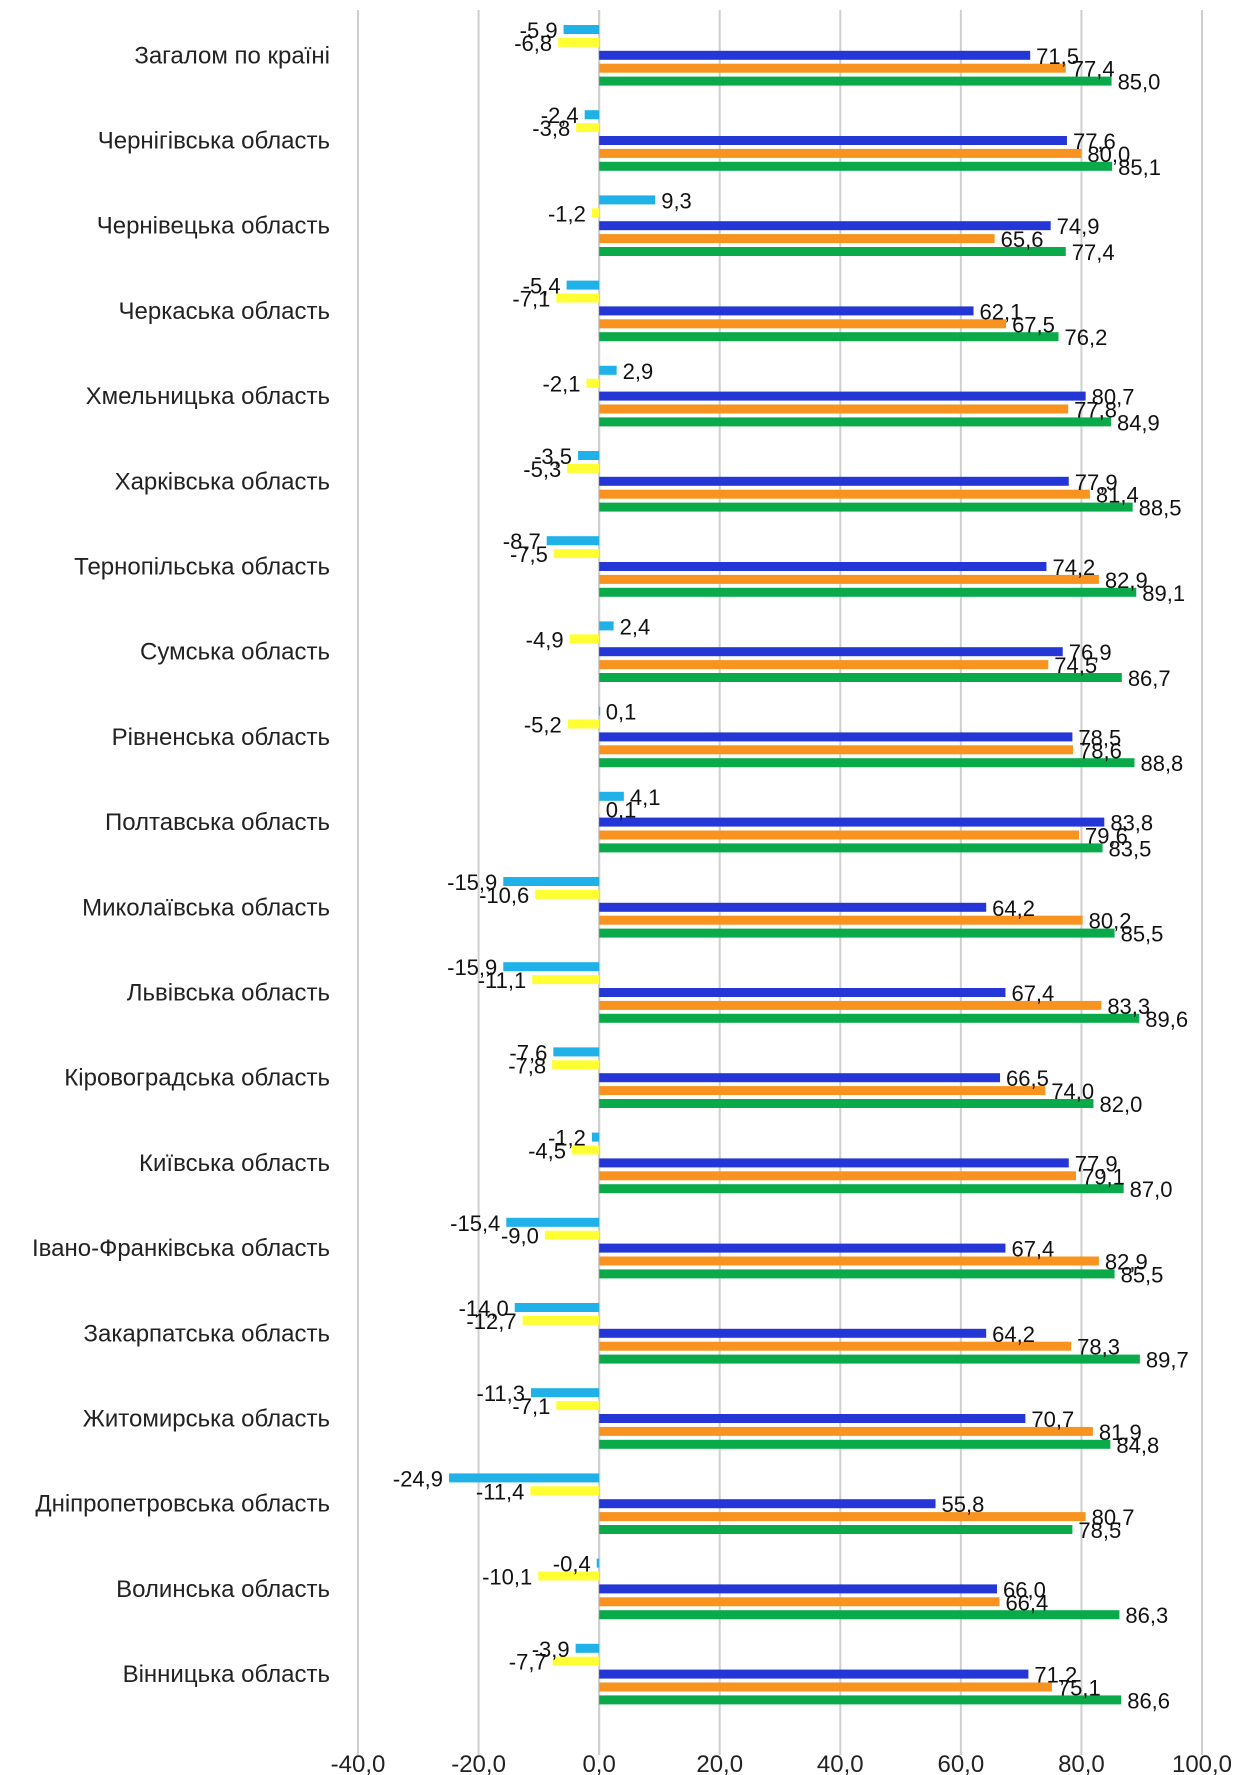 The height and width of the screenshot is (1775, 1235). What do you see at coordinates (1117, 495) in the screenshot?
I see `data-label: 81,4` at bounding box center [1117, 495].